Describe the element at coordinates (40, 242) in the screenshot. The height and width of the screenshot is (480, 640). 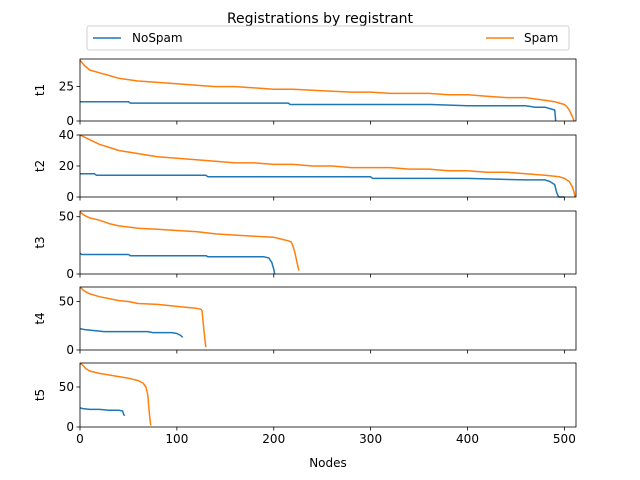
I see `y-axis-label-t3: t3` at that location.